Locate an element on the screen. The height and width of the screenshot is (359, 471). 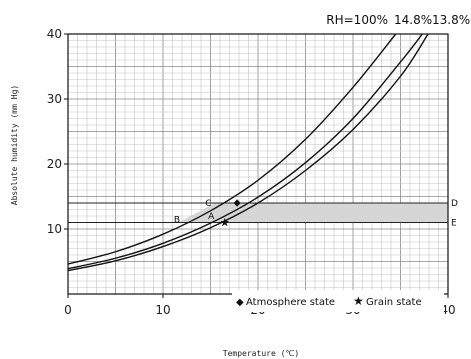
x-tick-label: 10 is located at coordinates (162, 310).